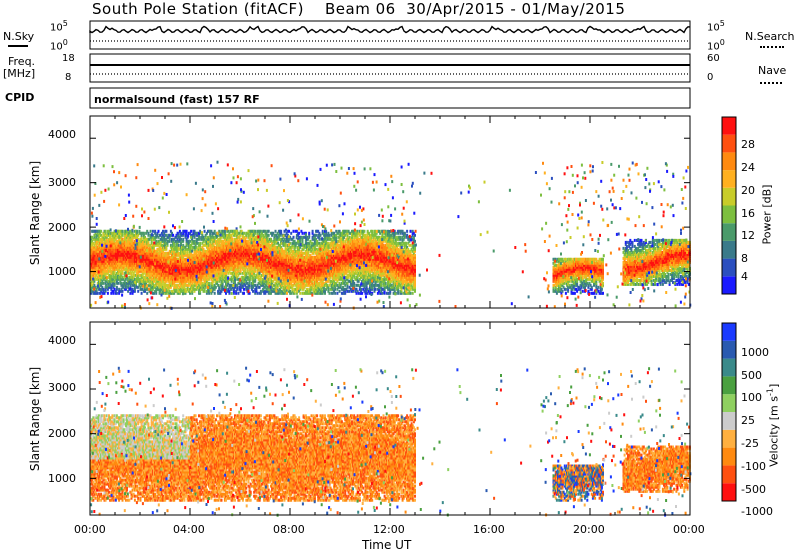 This screenshot has width=800, height=554. Describe the element at coordinates (390, 98) in the screenshot. I see `cpid-panel` at that location.